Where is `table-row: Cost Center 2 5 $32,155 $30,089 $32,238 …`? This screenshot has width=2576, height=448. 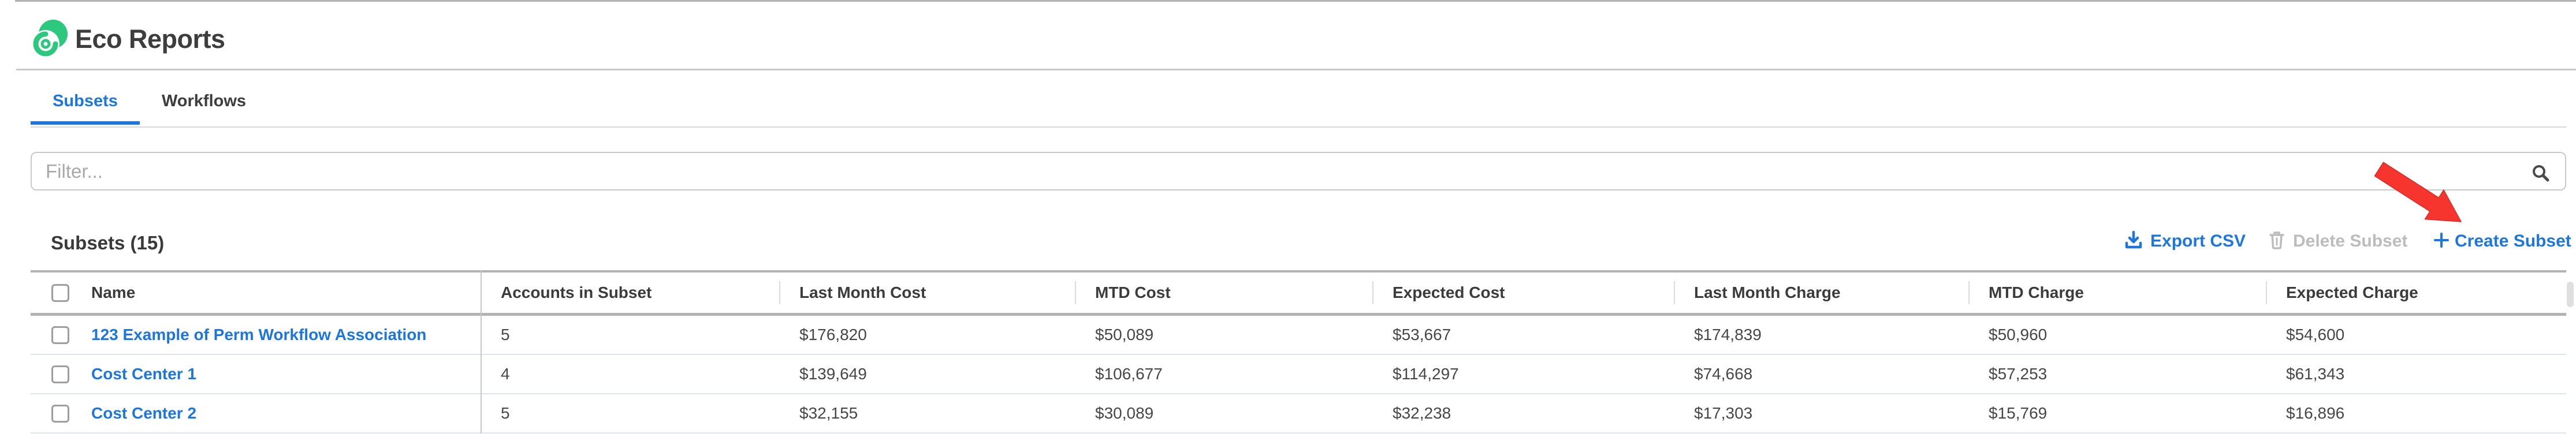 table-row: Cost Center 2 5 $32,155 $30,089 $32,238 … is located at coordinates (1298, 414).